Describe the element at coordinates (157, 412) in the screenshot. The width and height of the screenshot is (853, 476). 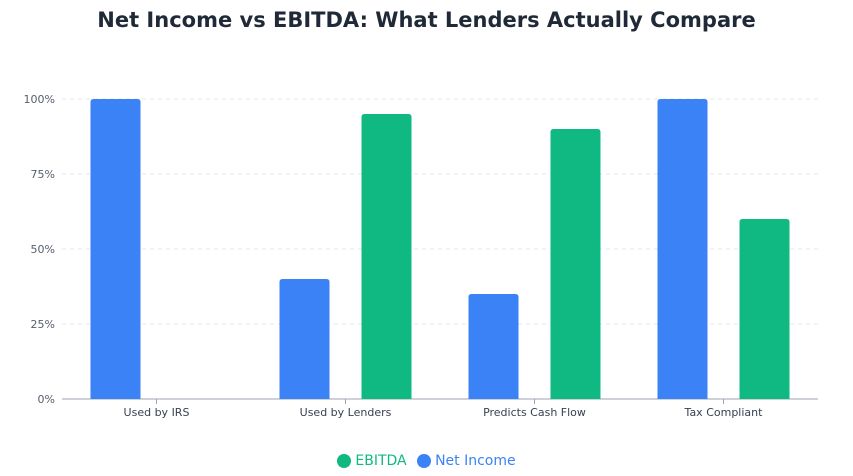
I see `x-tick-label: Used by IRS` at that location.